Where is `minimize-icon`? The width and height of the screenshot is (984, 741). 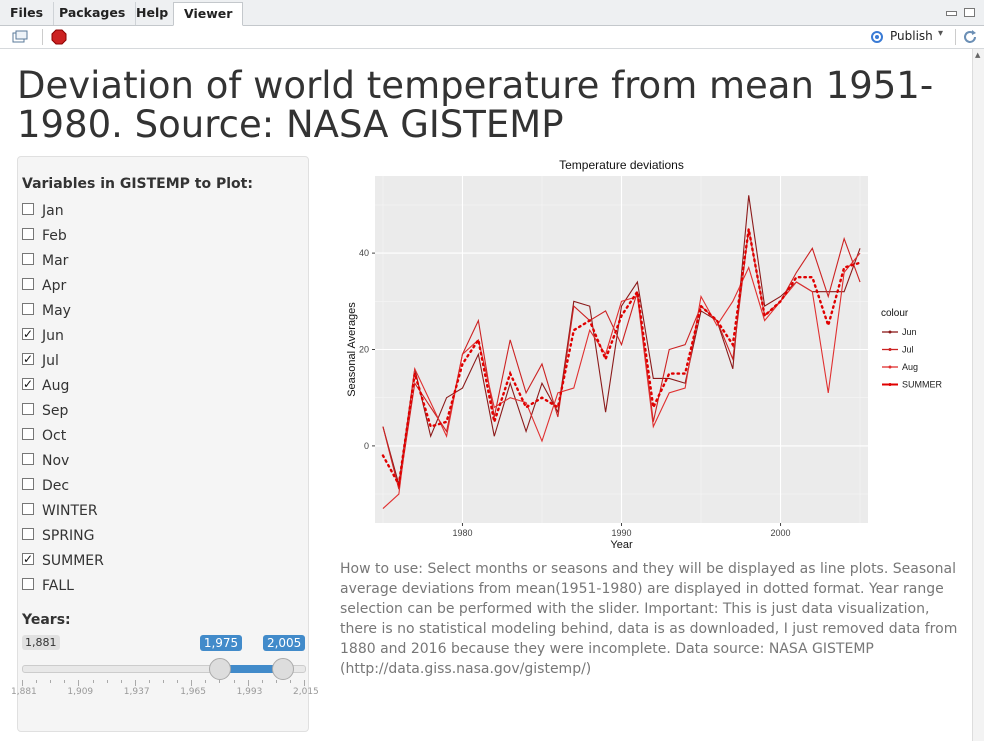
minimize-icon is located at coordinates (951, 13).